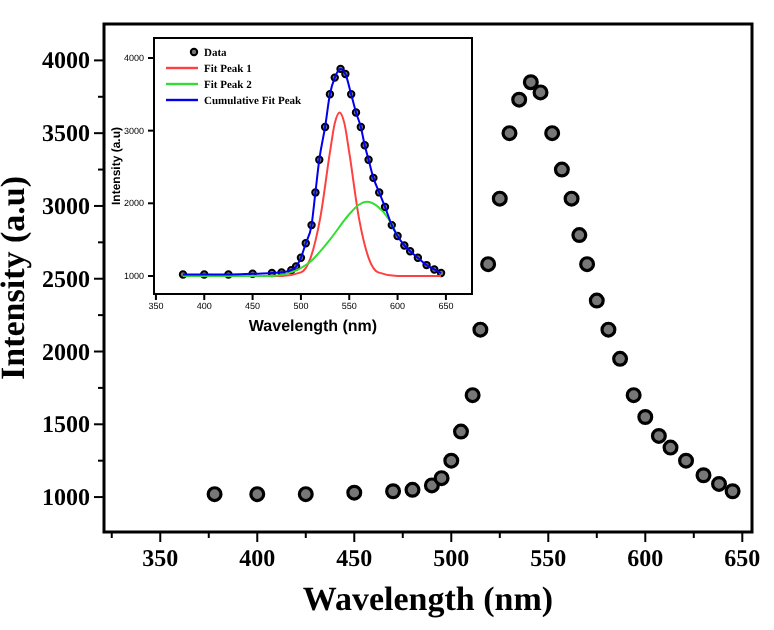 This screenshot has width=774, height=630. Describe the element at coordinates (66, 60) in the screenshot. I see `y-tick-label: 4000` at that location.